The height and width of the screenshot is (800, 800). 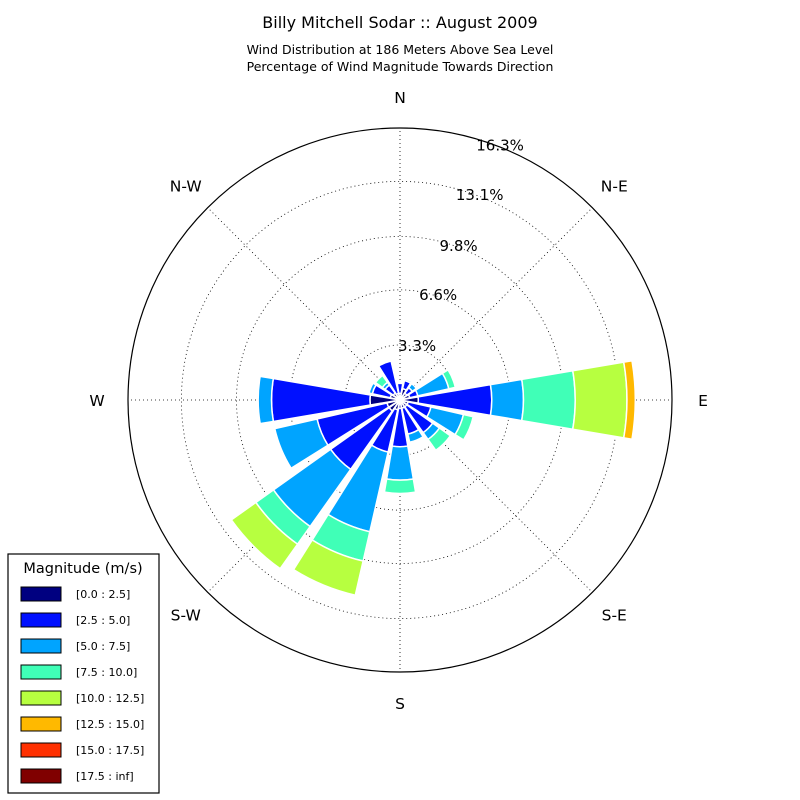 I want to click on radial-tick-label-2: 9.8%, so click(x=459, y=246).